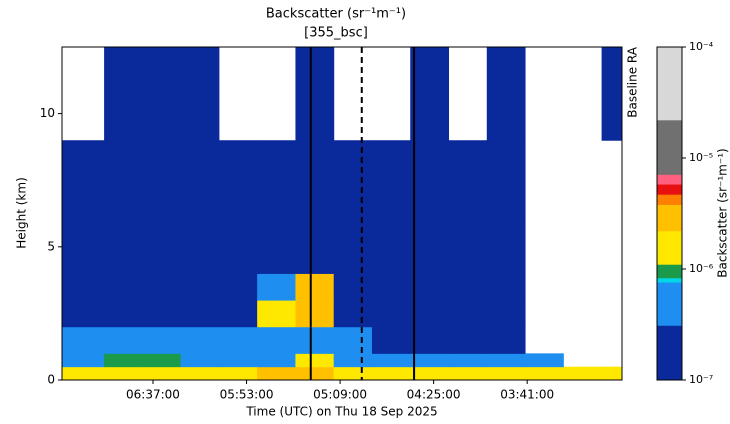  I want to click on chart-title: Backscatter (sr⁻¹m⁻¹), so click(336, 14).